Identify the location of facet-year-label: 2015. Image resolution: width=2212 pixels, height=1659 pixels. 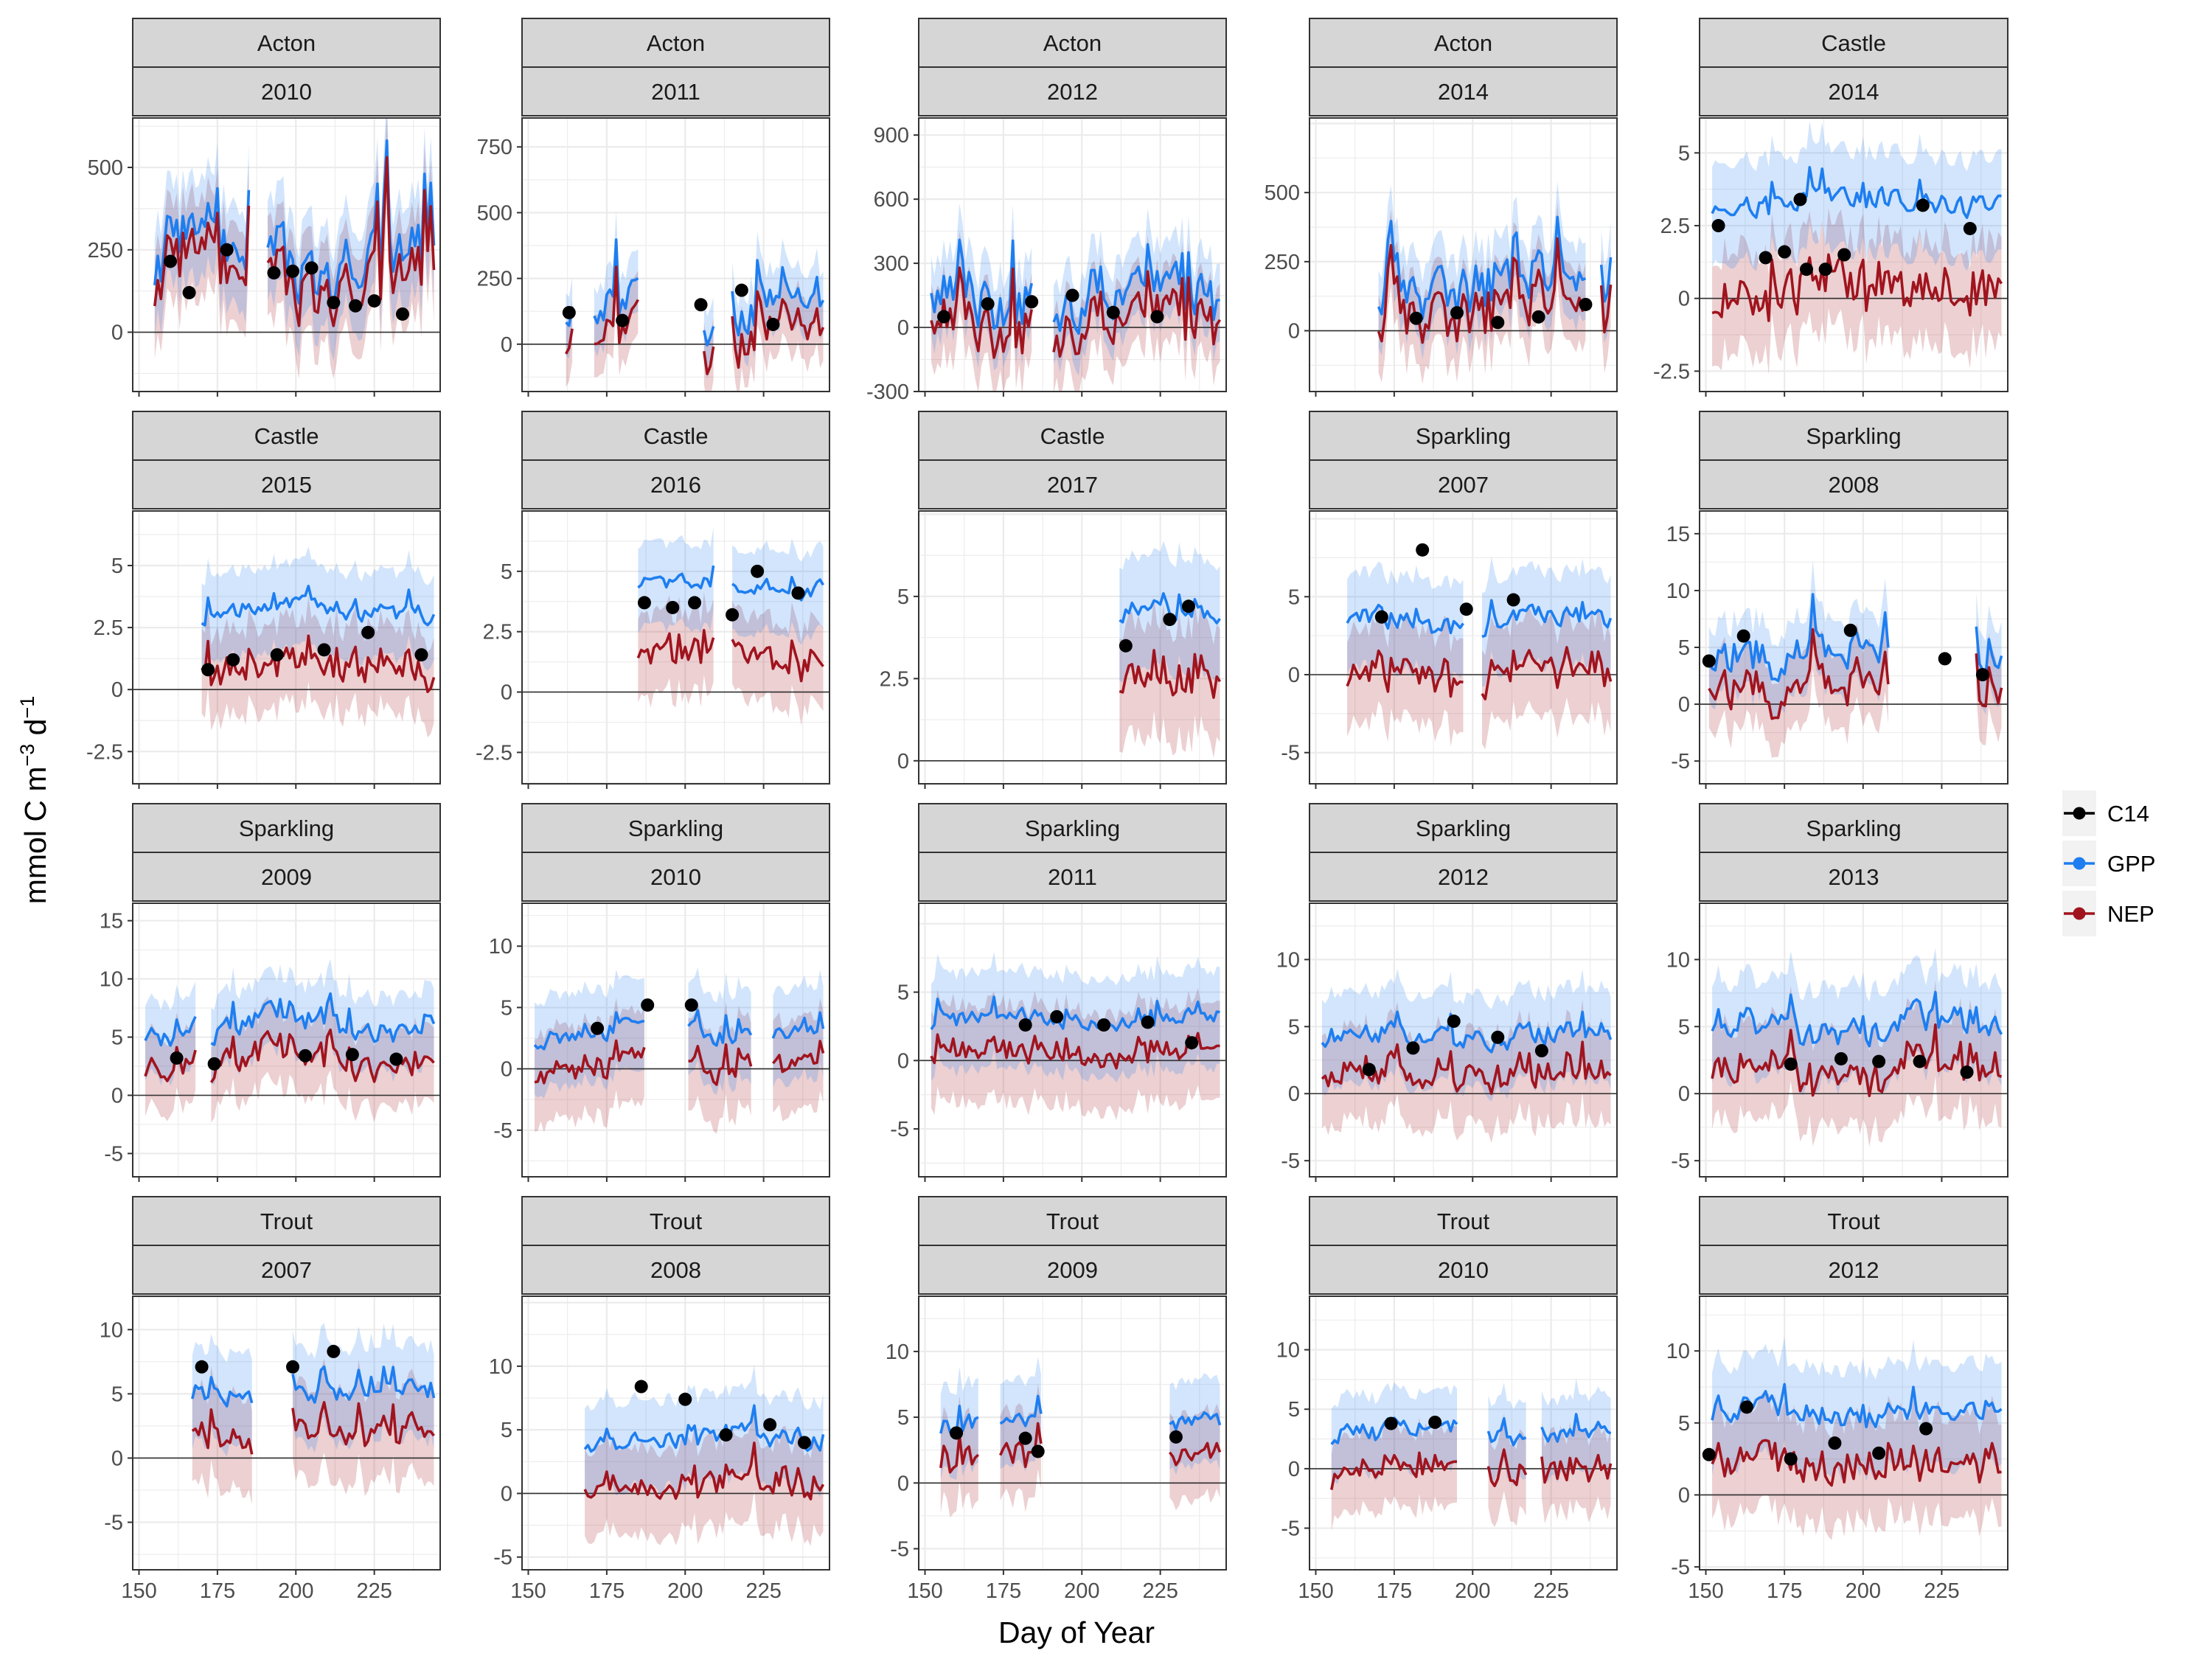
(286, 485).